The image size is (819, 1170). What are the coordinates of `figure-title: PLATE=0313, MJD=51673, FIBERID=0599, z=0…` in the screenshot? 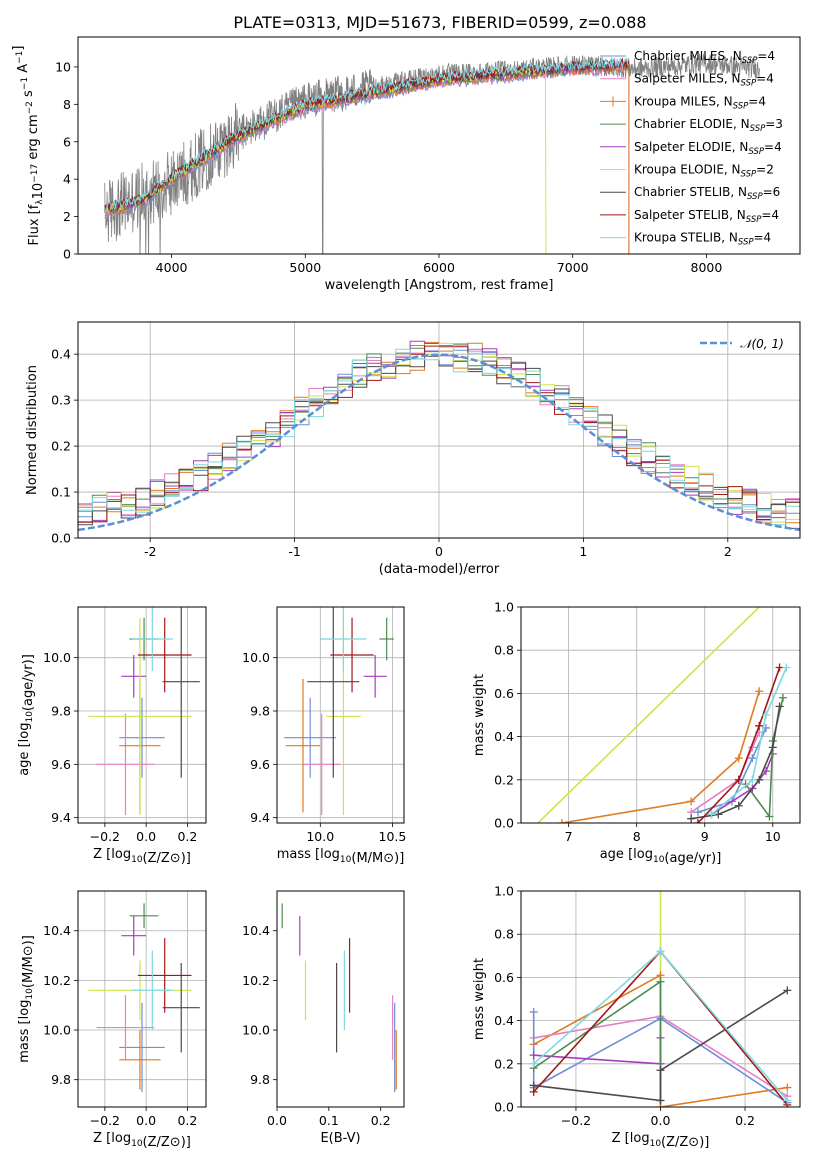 It's located at (439, 22).